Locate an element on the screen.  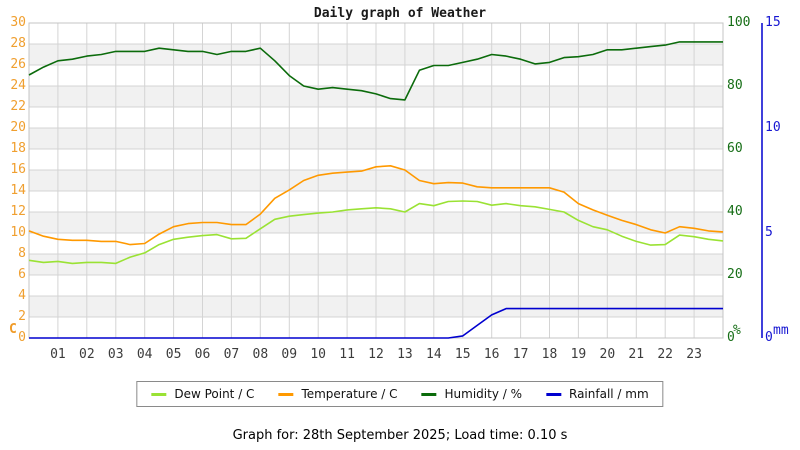
time-axis-tick-label: 22 is located at coordinates (665, 354).